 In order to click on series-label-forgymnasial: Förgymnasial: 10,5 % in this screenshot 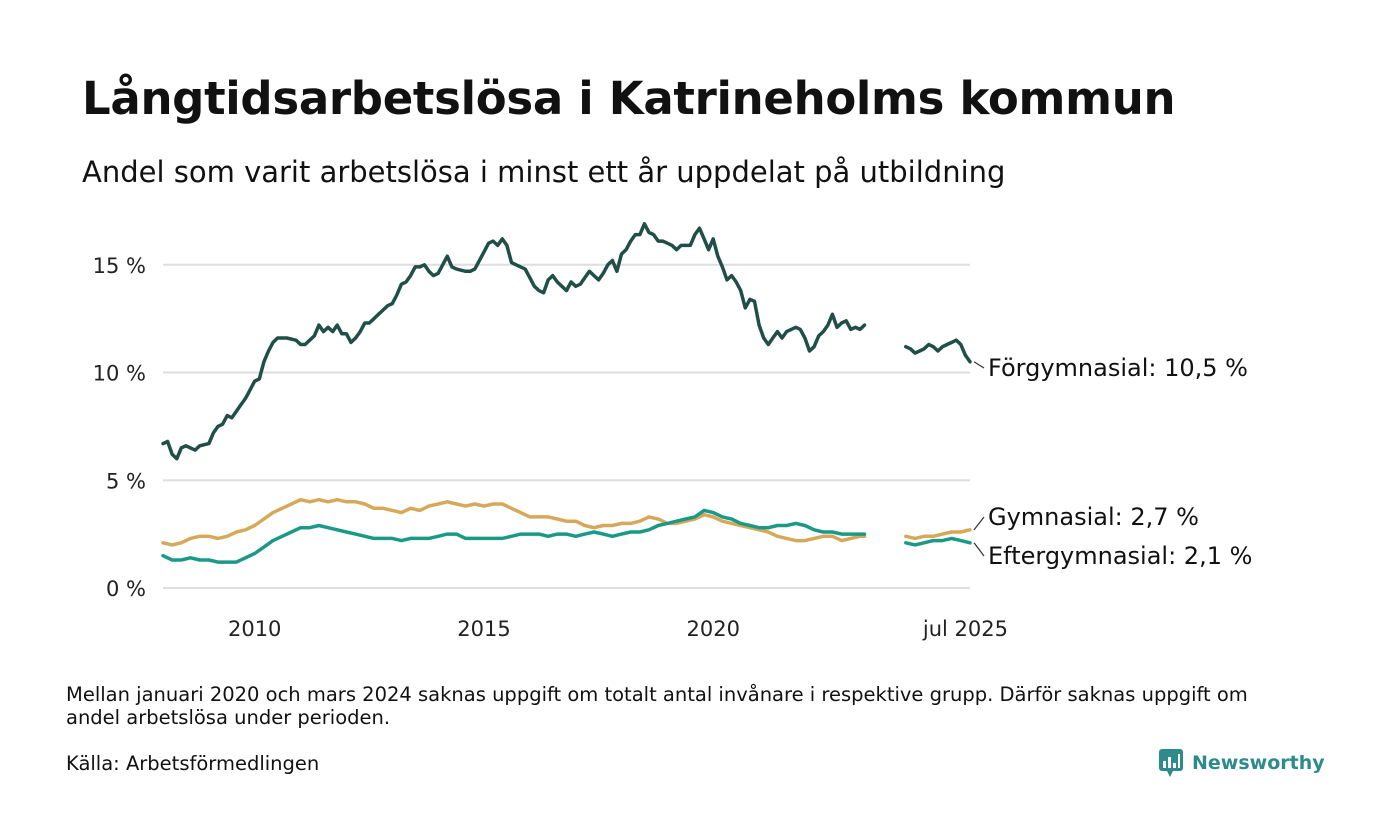, I will do `click(1118, 368)`.